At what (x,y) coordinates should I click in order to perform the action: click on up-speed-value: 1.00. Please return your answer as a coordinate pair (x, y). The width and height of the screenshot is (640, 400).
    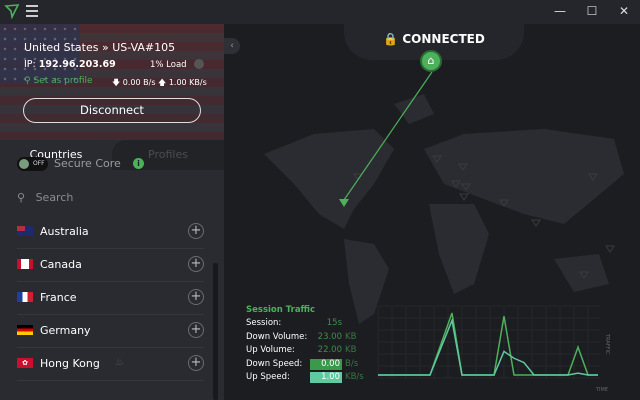
    Looking at the image, I should click on (326, 377).